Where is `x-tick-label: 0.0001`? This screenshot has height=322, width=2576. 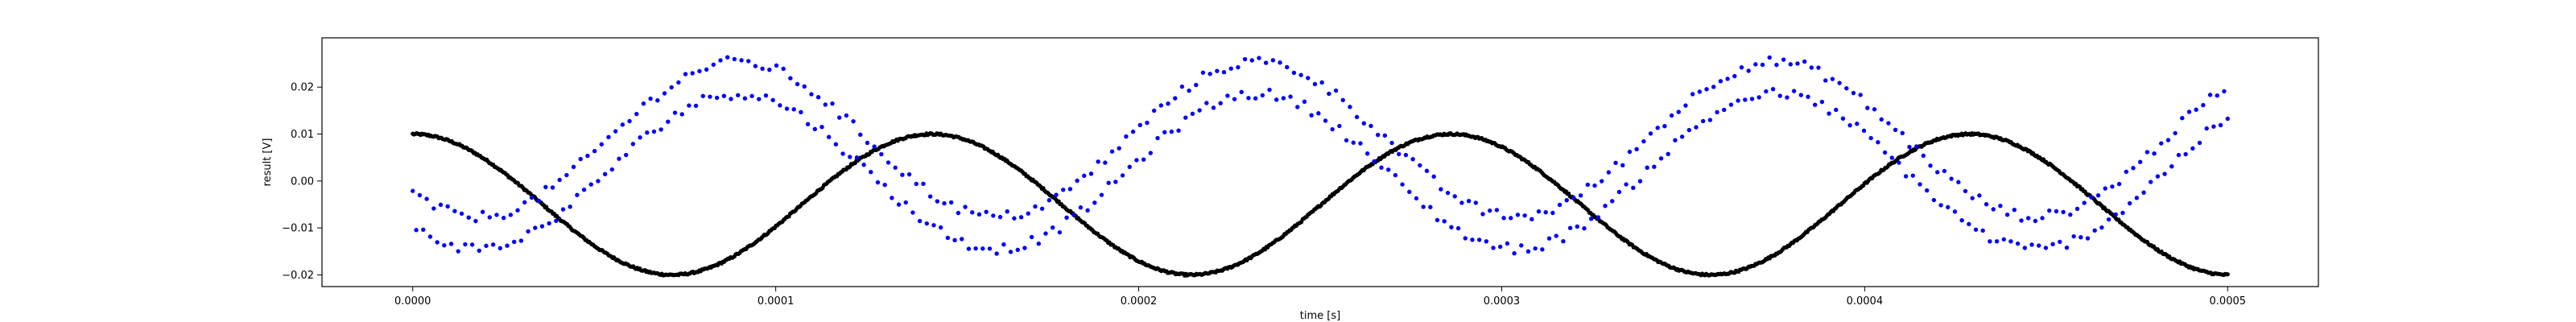 x-tick-label: 0.0001 is located at coordinates (776, 301).